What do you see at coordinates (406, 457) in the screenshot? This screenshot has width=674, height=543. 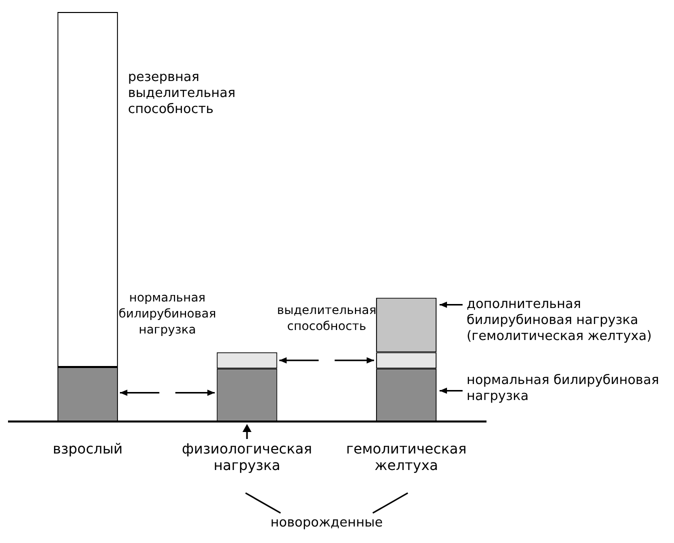 I see `x-tick-label: гемолитическая желтуха` at bounding box center [406, 457].